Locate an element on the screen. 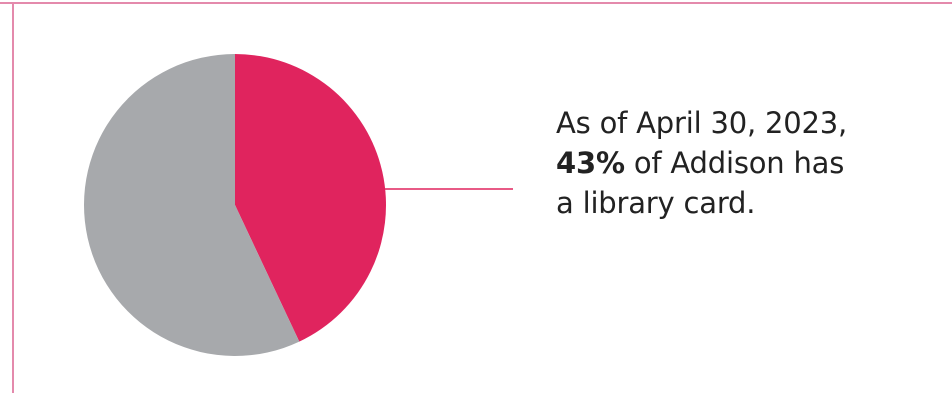 The height and width of the screenshot is (393, 952). callout-line-3: a library card. is located at coordinates (656, 203).